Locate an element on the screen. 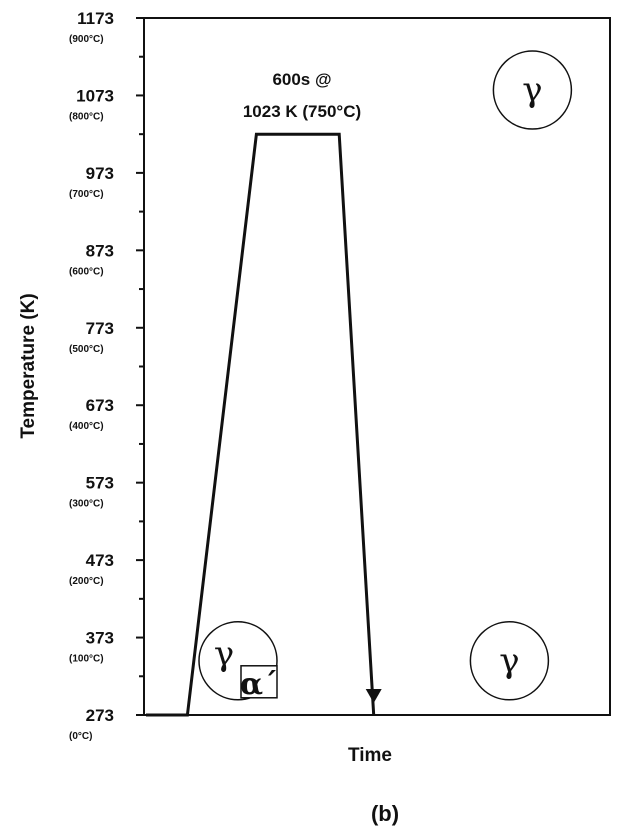 Image resolution: width=628 pixels, height=833 pixels. hold-annotation-line2: 1023 K (750°C) is located at coordinates (302, 111).